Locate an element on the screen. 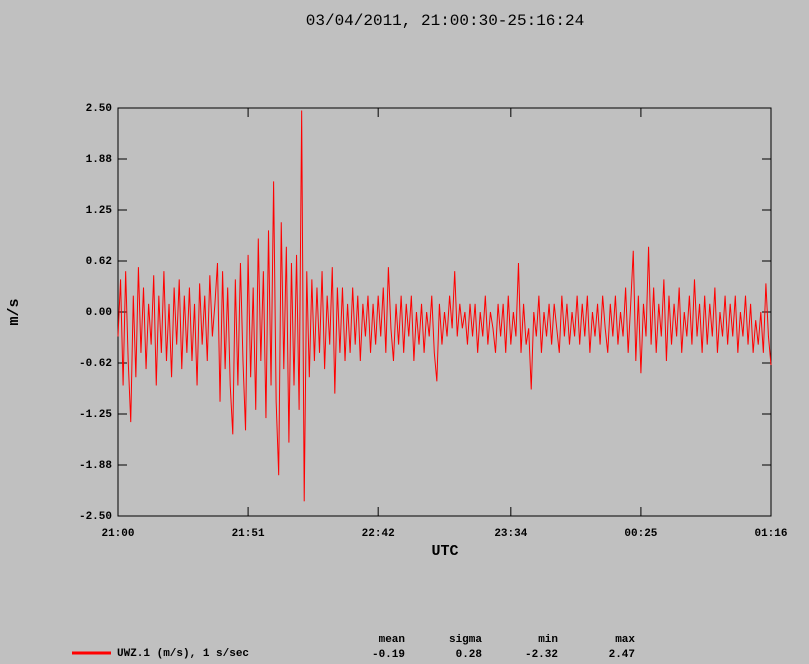 The width and height of the screenshot is (809, 664). x-tick-label: 00:25 is located at coordinates (640, 534).